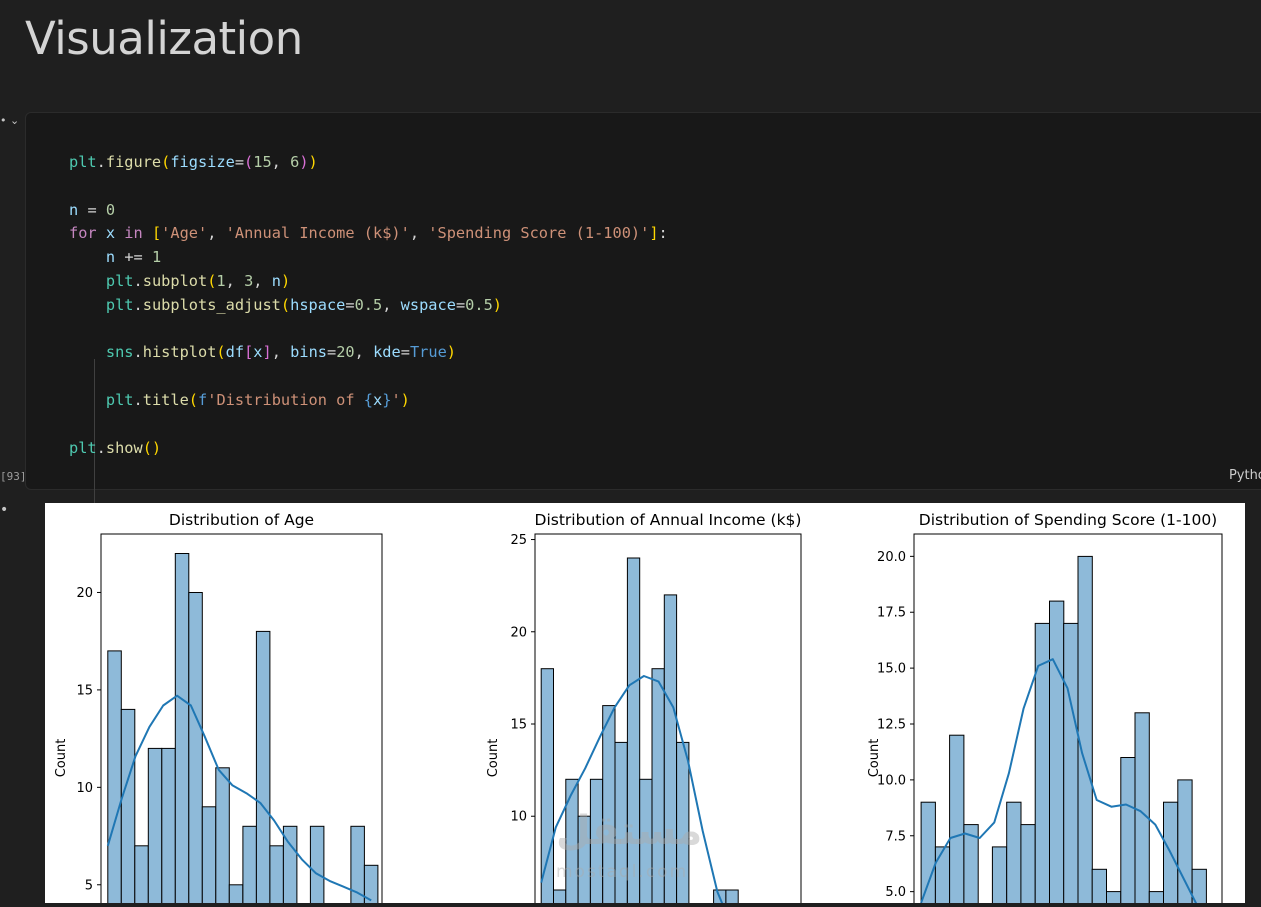 This screenshot has height=907, width=1261. What do you see at coordinates (891, 725) in the screenshot?
I see `y-tick-label: 12.5` at bounding box center [891, 725].